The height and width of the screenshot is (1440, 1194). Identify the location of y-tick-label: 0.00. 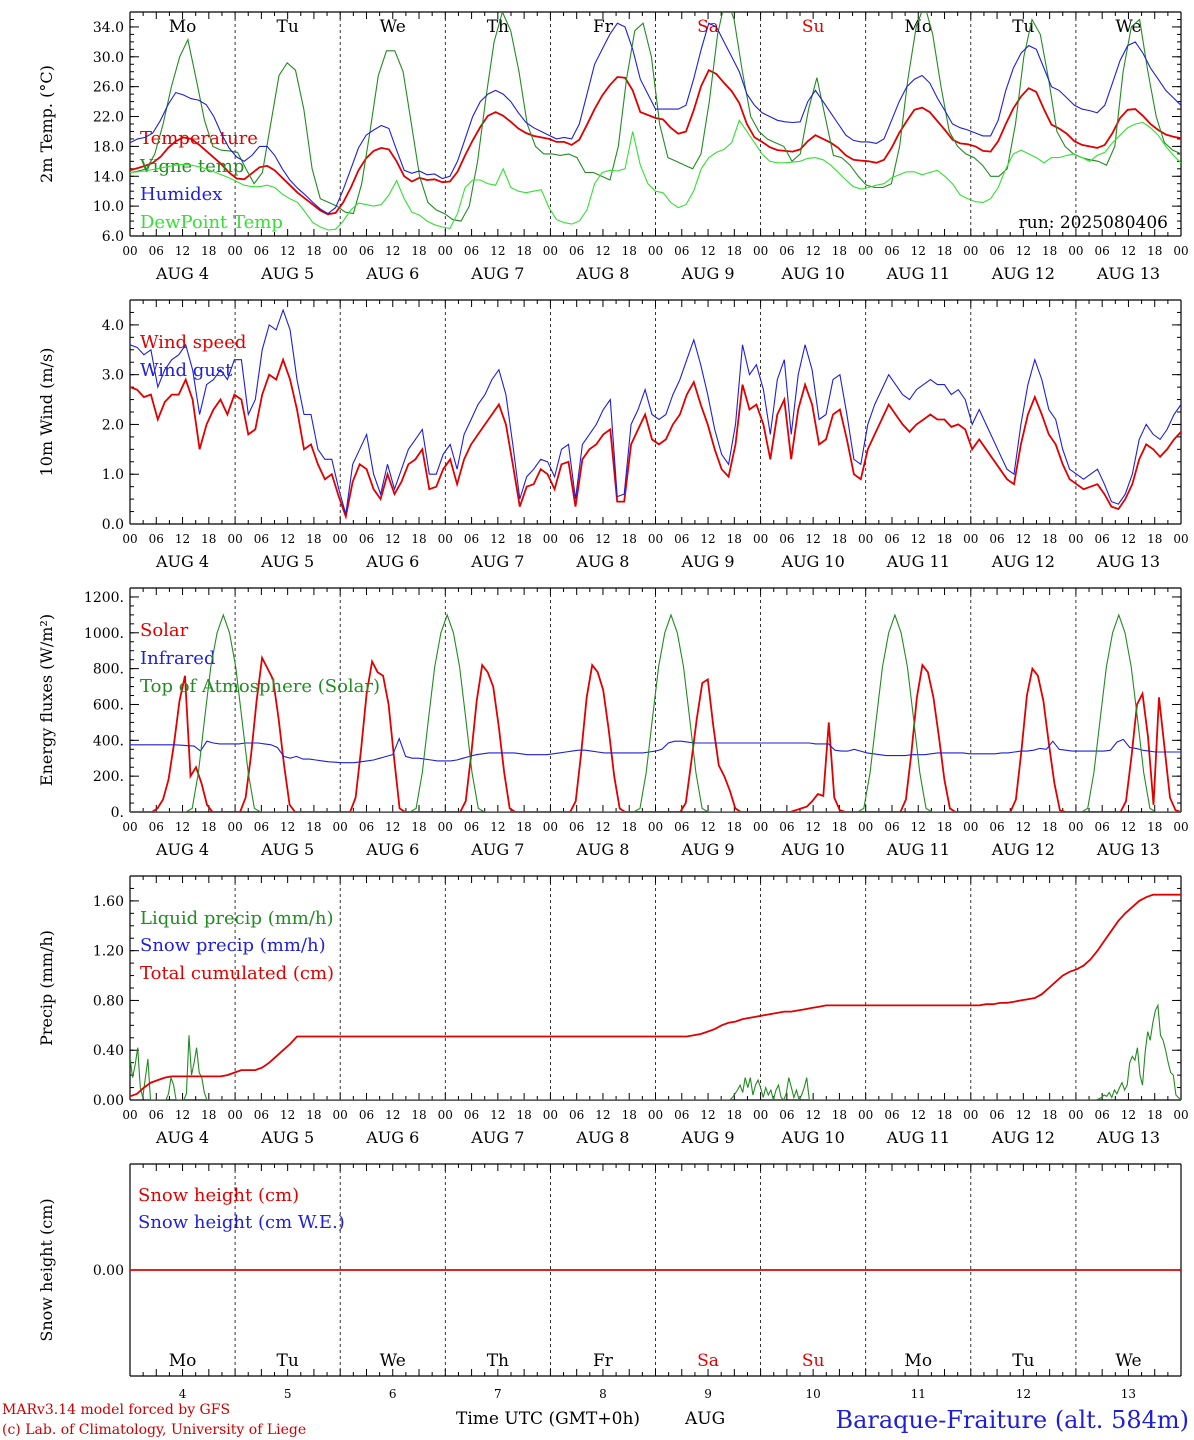
(108, 1271).